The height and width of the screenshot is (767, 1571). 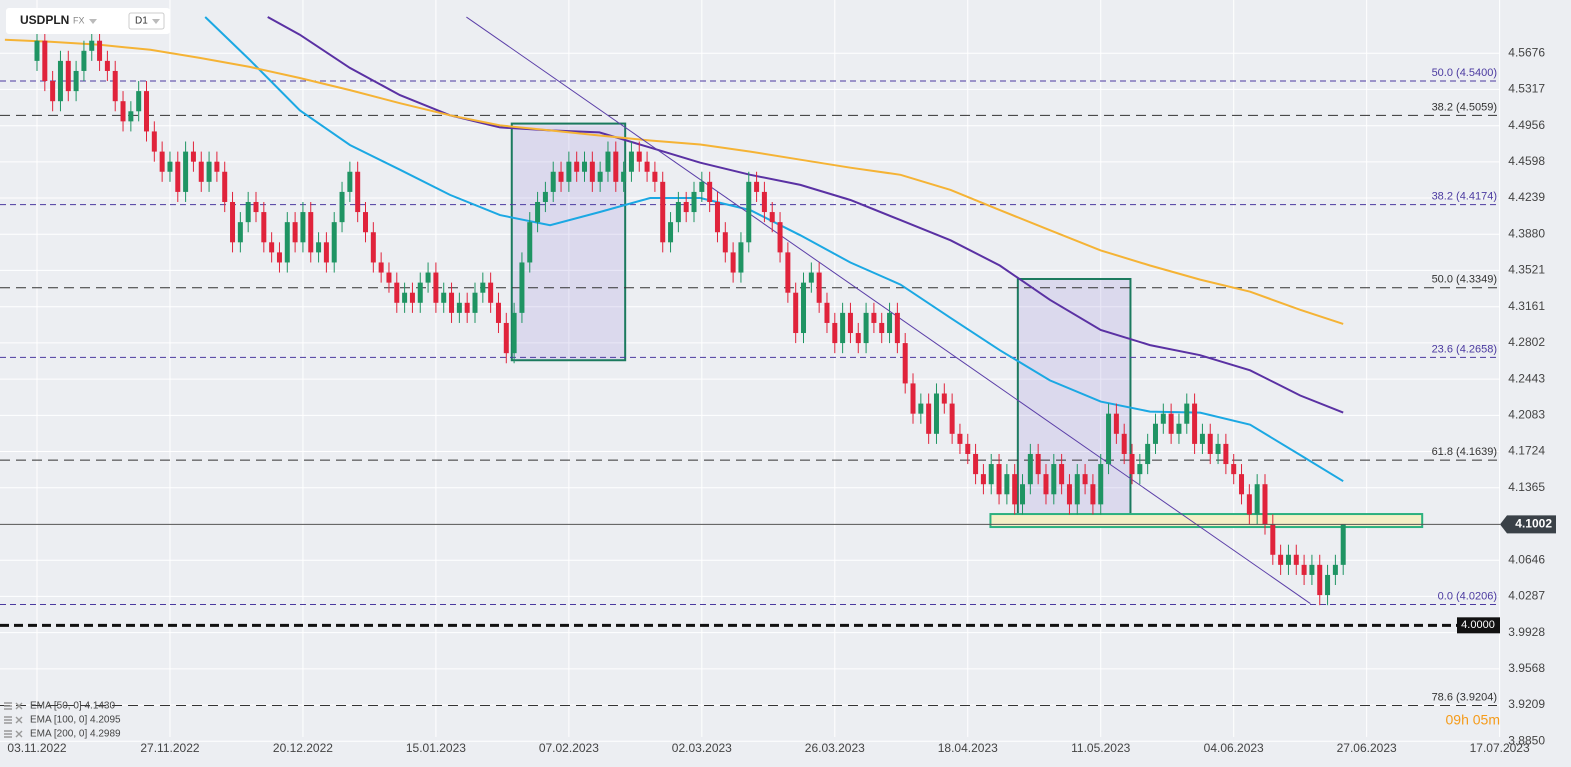 I want to click on market: FX, so click(x=79, y=20).